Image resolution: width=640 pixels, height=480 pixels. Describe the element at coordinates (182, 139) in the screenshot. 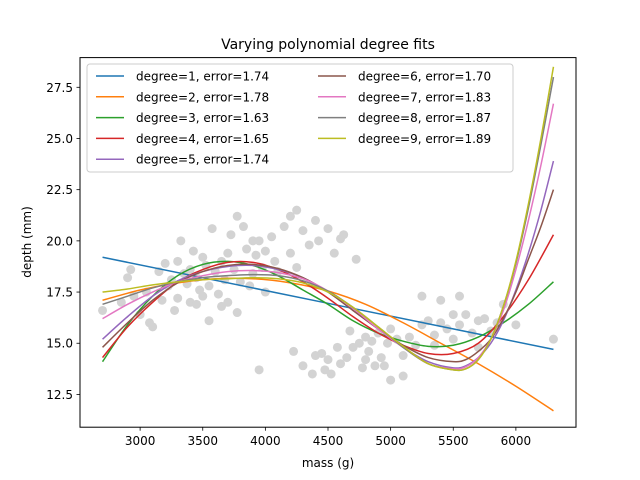

I see `legend-item-degree-4: degree=4, error=1.65` at that location.